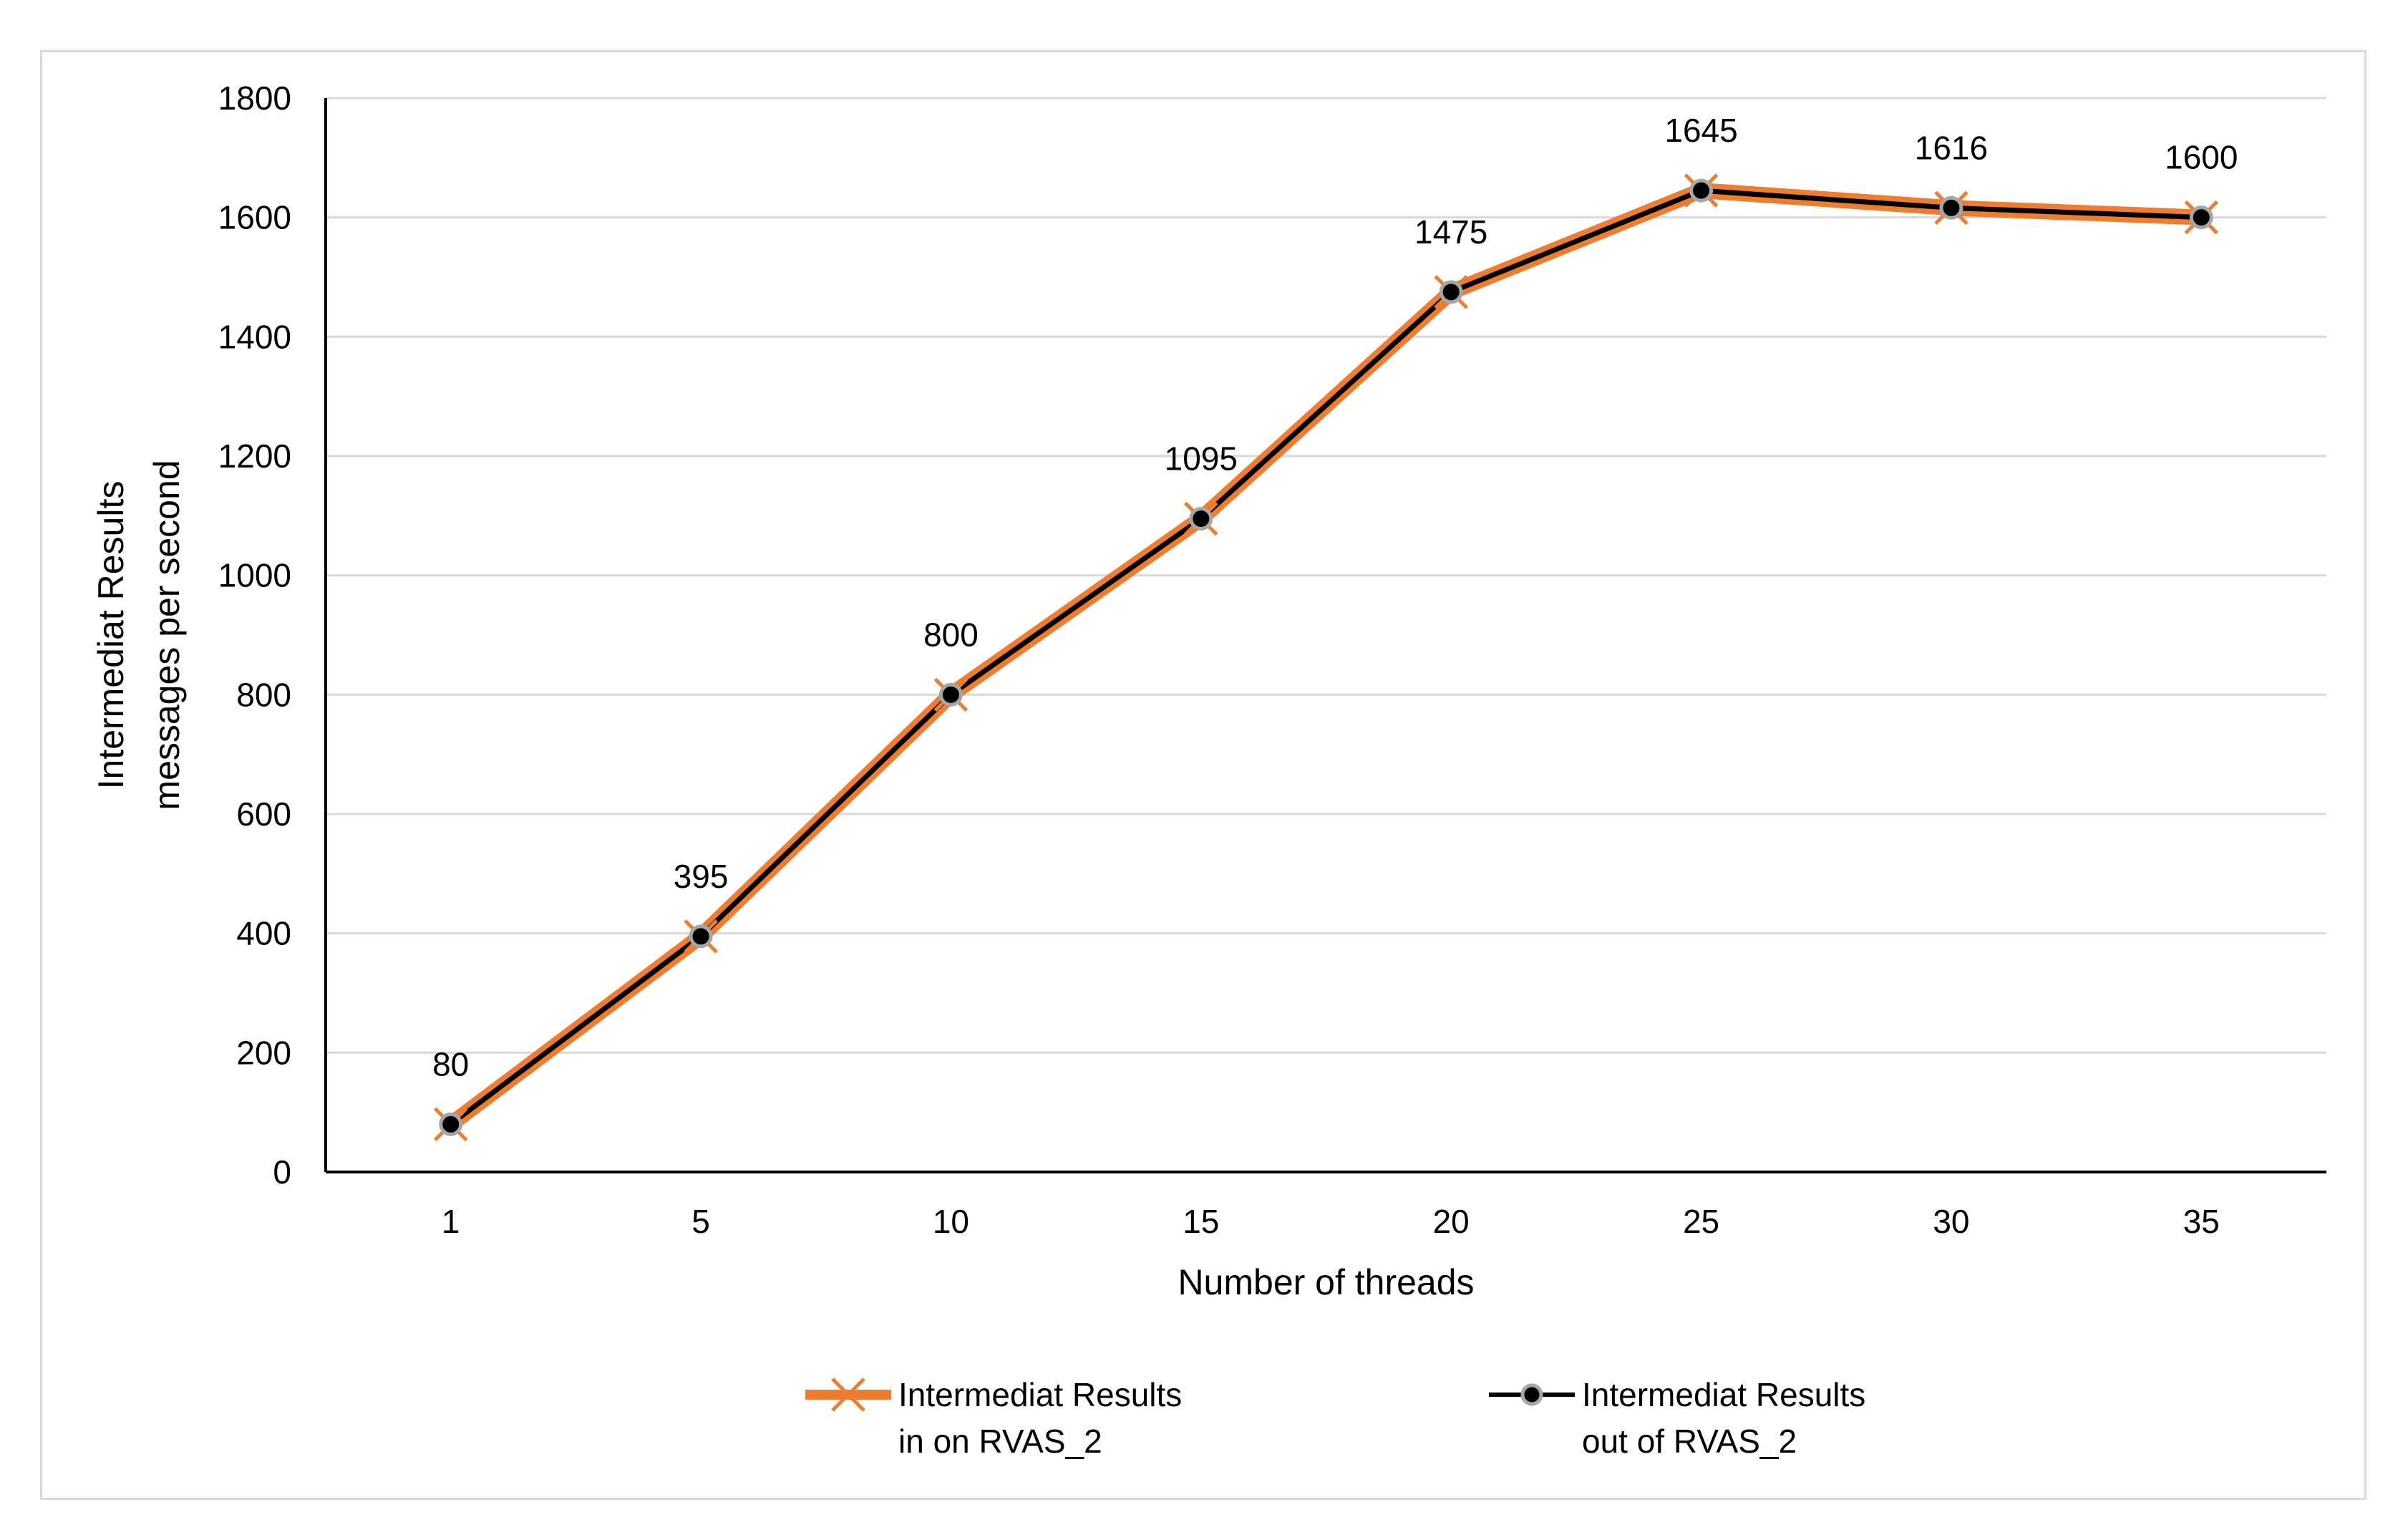  What do you see at coordinates (1201, 1222) in the screenshot?
I see `x-tick-label-15: 15` at bounding box center [1201, 1222].